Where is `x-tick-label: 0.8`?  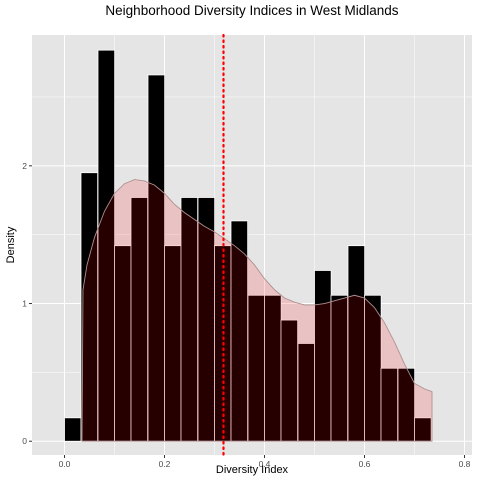 x-tick-label: 0.8 is located at coordinates (465, 464).